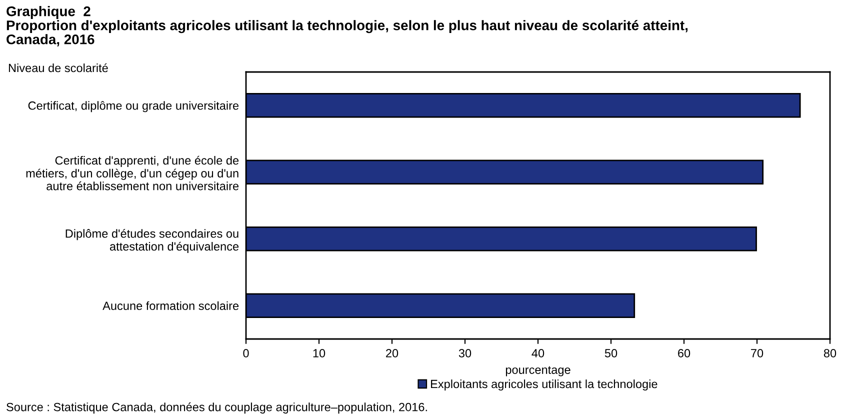 Image resolution: width=851 pixels, height=417 pixels. What do you see at coordinates (538, 353) in the screenshot?
I see `x-tick-label: 40` at bounding box center [538, 353].